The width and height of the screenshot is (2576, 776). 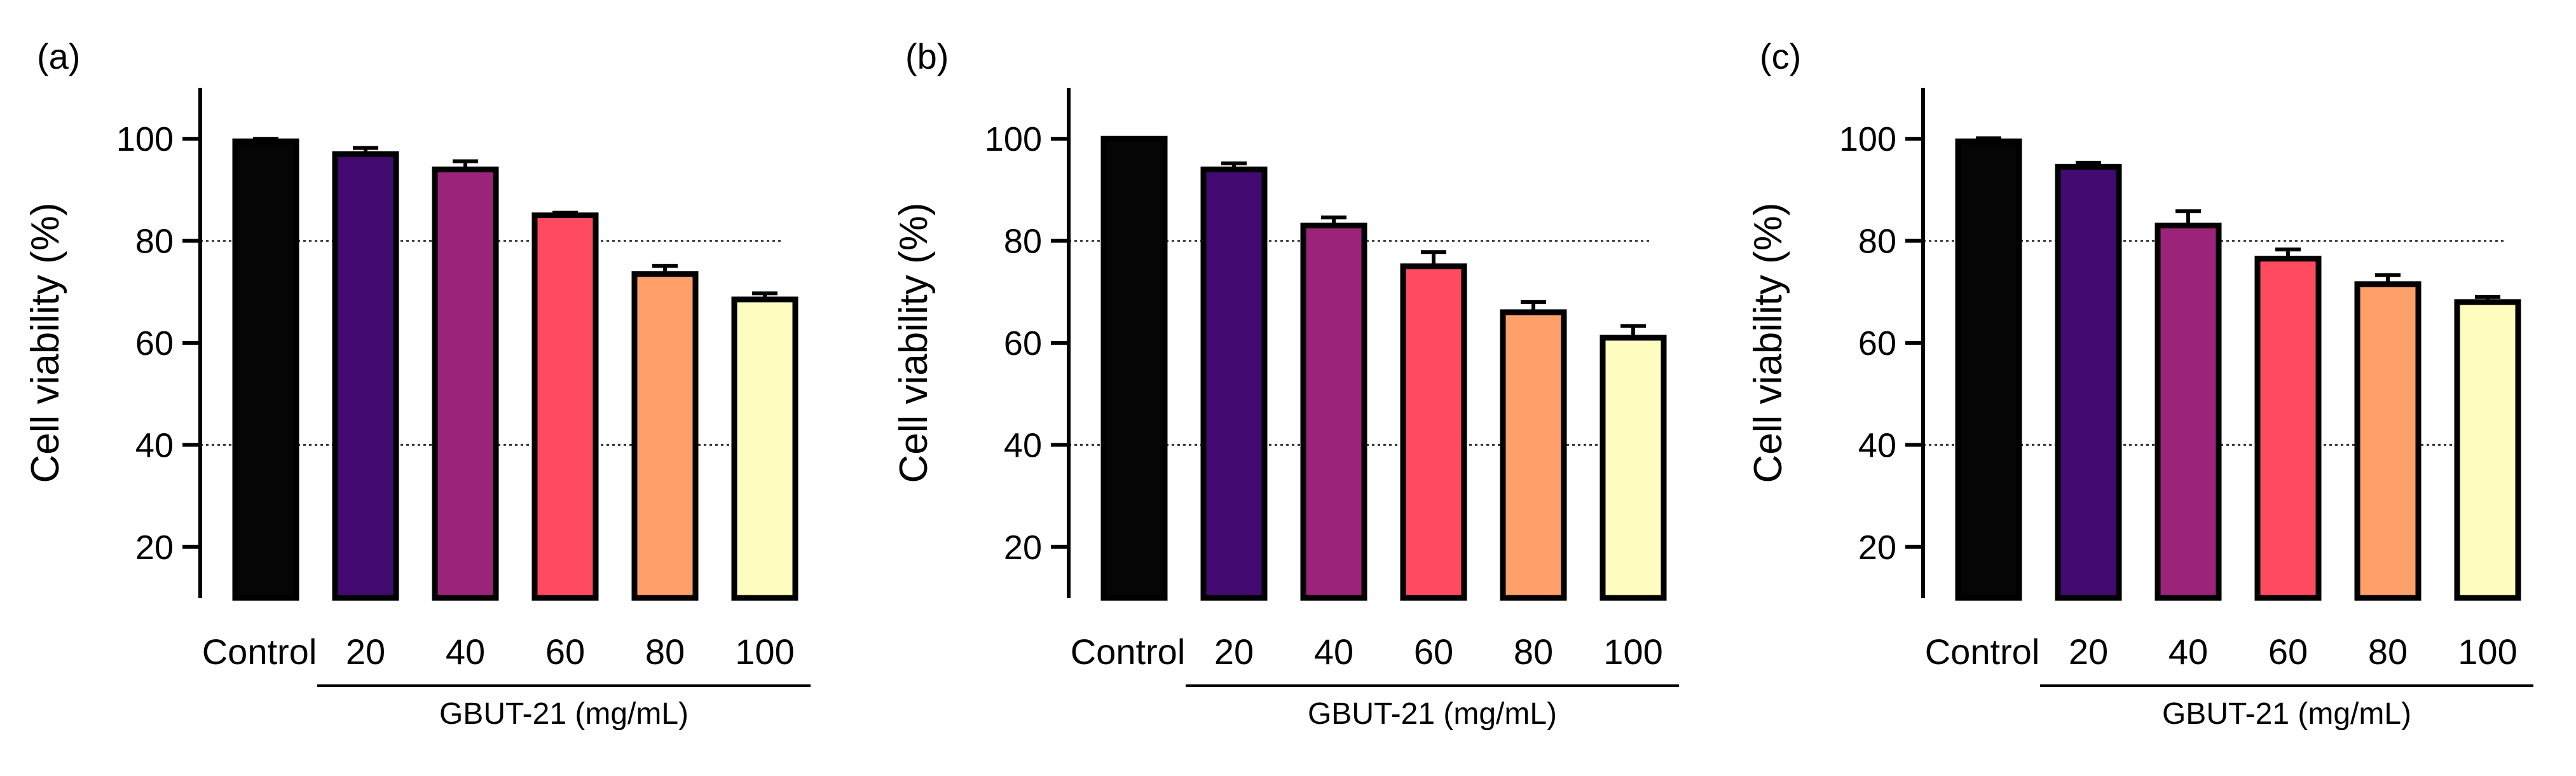 I want to click on panel-label: (b), so click(x=927, y=56).